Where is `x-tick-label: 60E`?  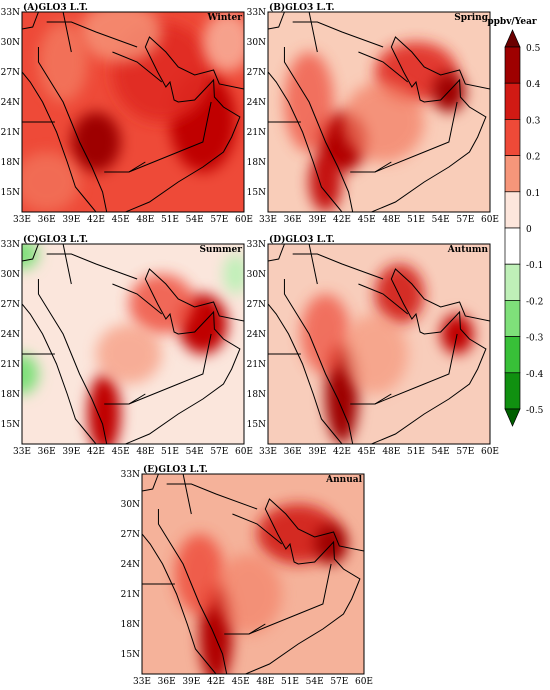
x-tick-label: 60E is located at coordinates (490, 452).